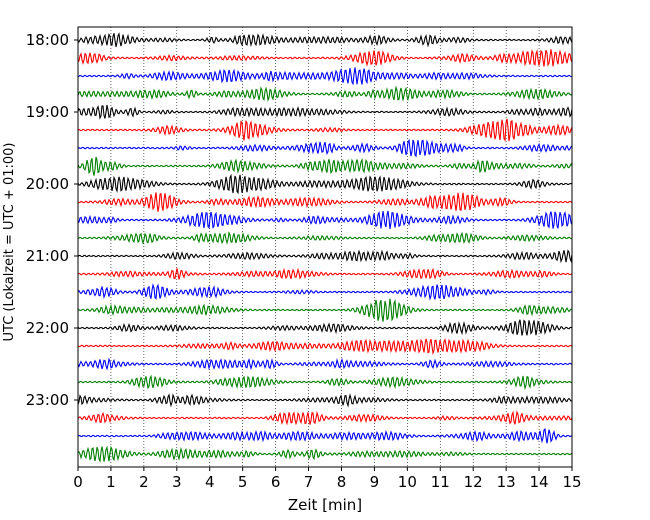 Image resolution: width=650 pixels, height=520 pixels. Describe the element at coordinates (47, 184) in the screenshot. I see `y-tick-label: 20:00` at that location.